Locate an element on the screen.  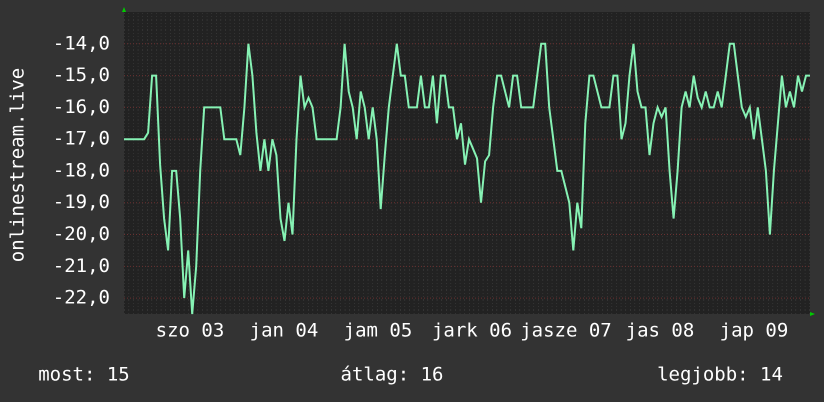
y-tick-label: -21,0 is located at coordinates (81, 266).